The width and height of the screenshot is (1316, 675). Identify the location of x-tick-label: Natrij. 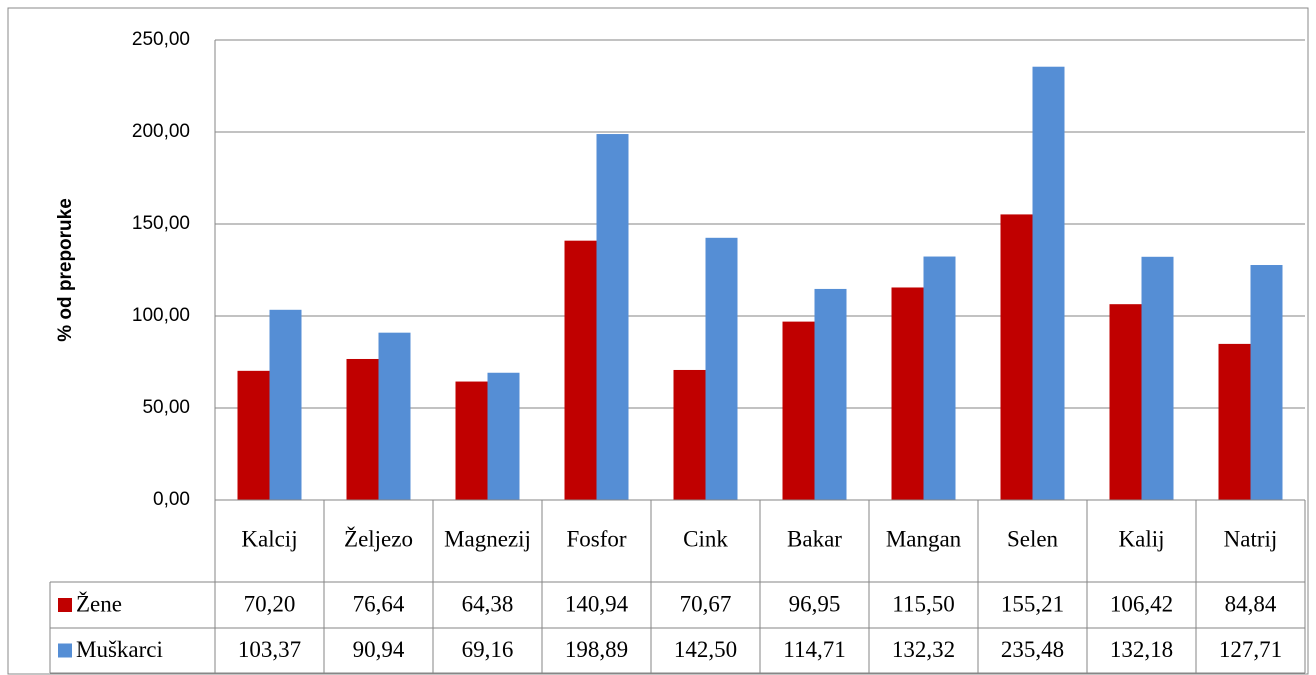
(1251, 538).